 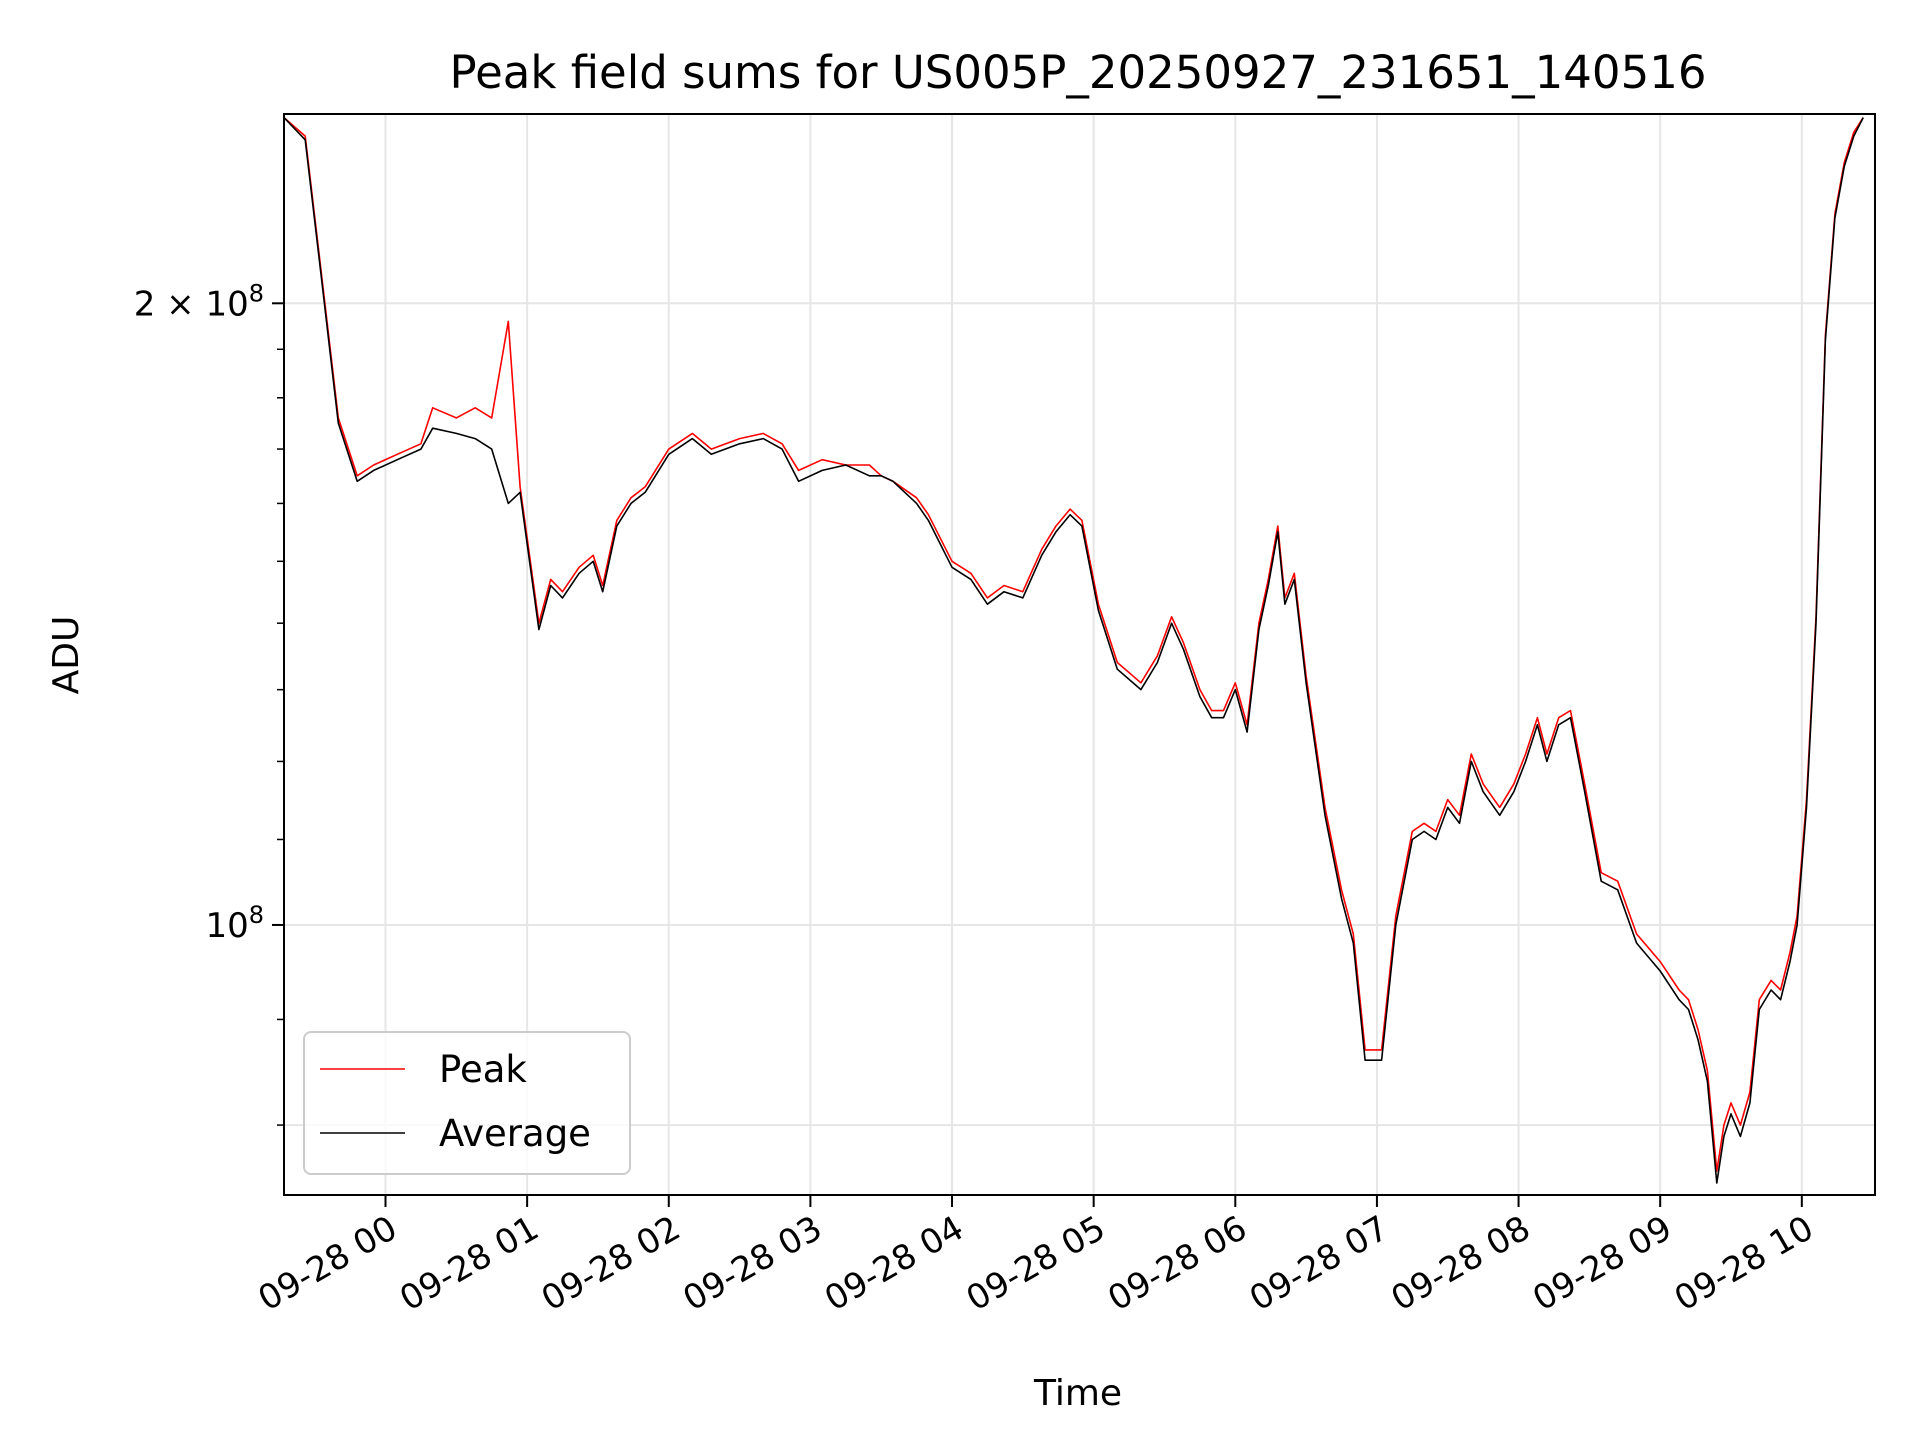 I want to click on y-axis-label: ADU, so click(x=66, y=655).